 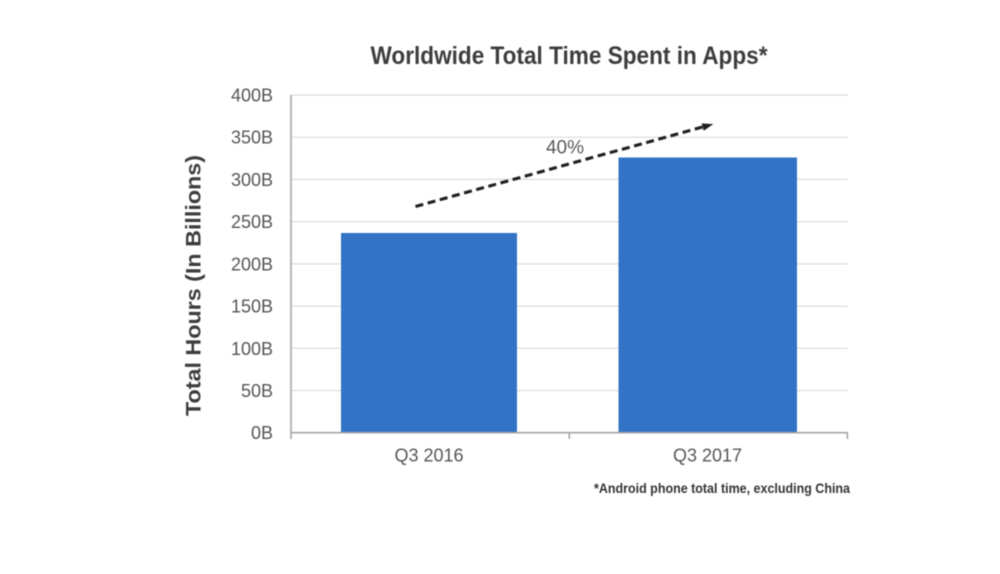 What do you see at coordinates (707, 456) in the screenshot?
I see `svg-text: Q3 2017` at bounding box center [707, 456].